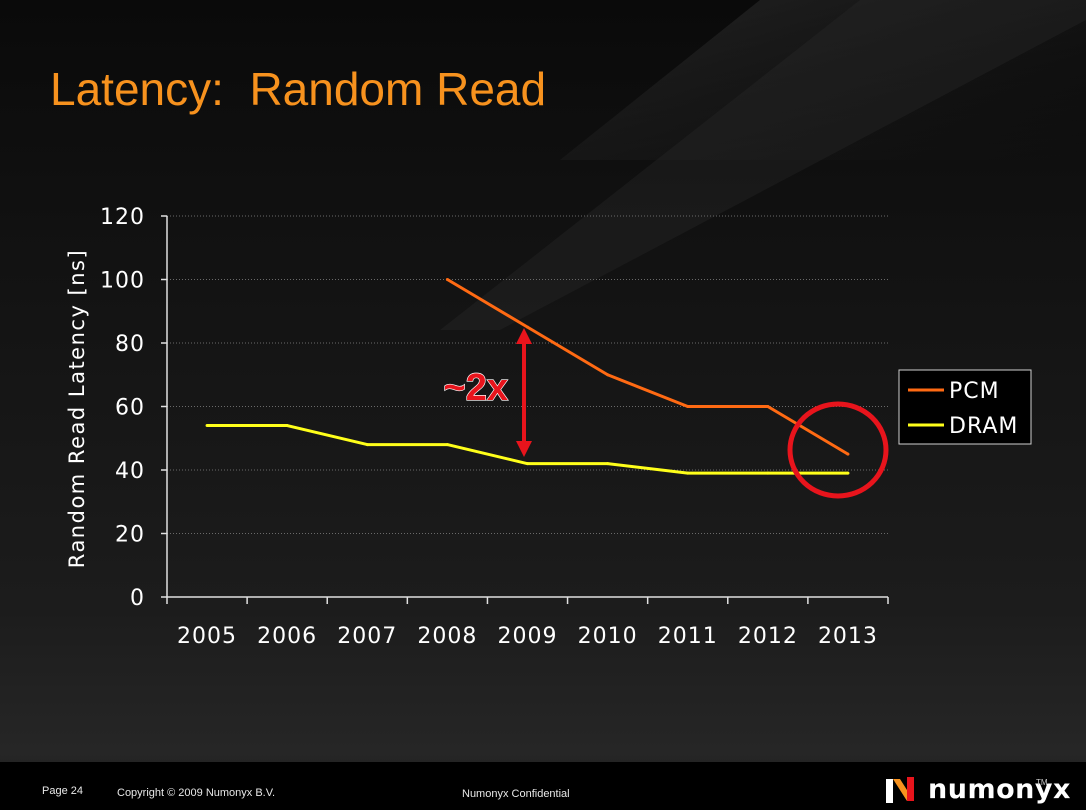 This screenshot has height=810, width=1086. What do you see at coordinates (688, 636) in the screenshot?
I see `x-tick-label: 2011` at bounding box center [688, 636].